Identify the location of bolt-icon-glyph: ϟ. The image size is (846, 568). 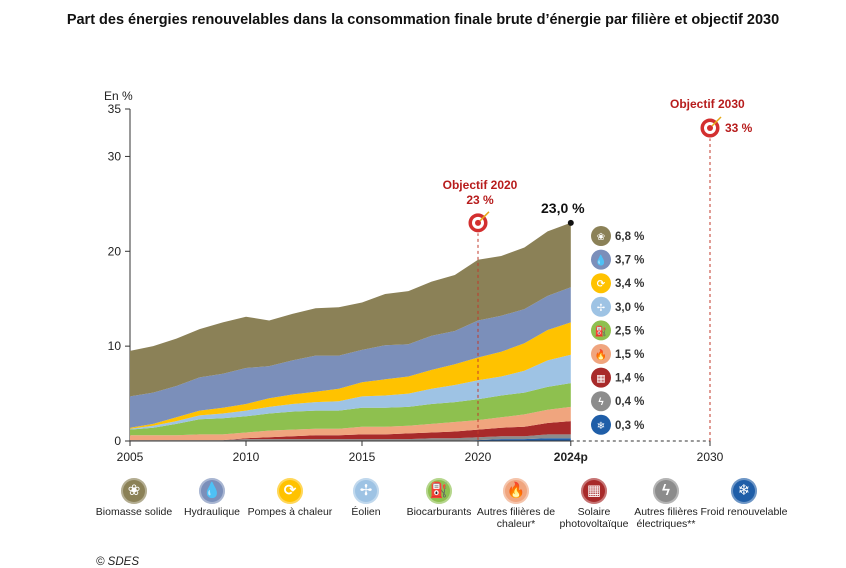
(601, 402).